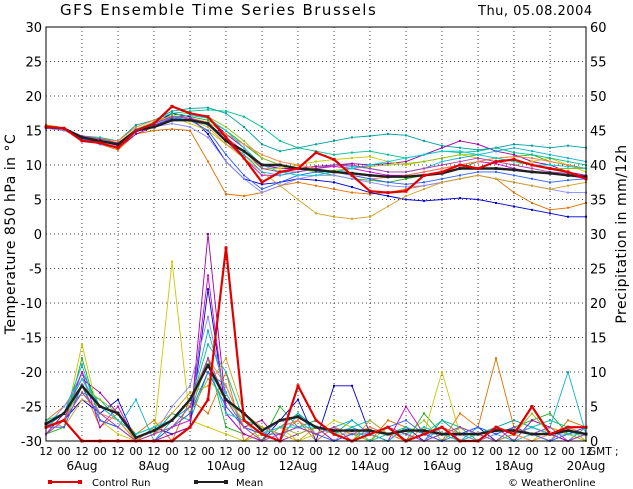  I want to click on left-tick-label: -20, so click(31, 373).